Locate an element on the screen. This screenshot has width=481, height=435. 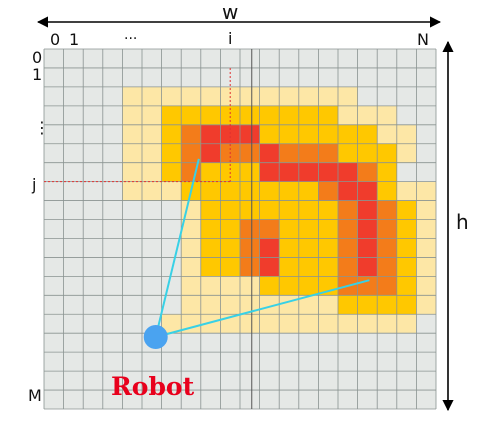
column-label-1: 1 is located at coordinates (74, 39).